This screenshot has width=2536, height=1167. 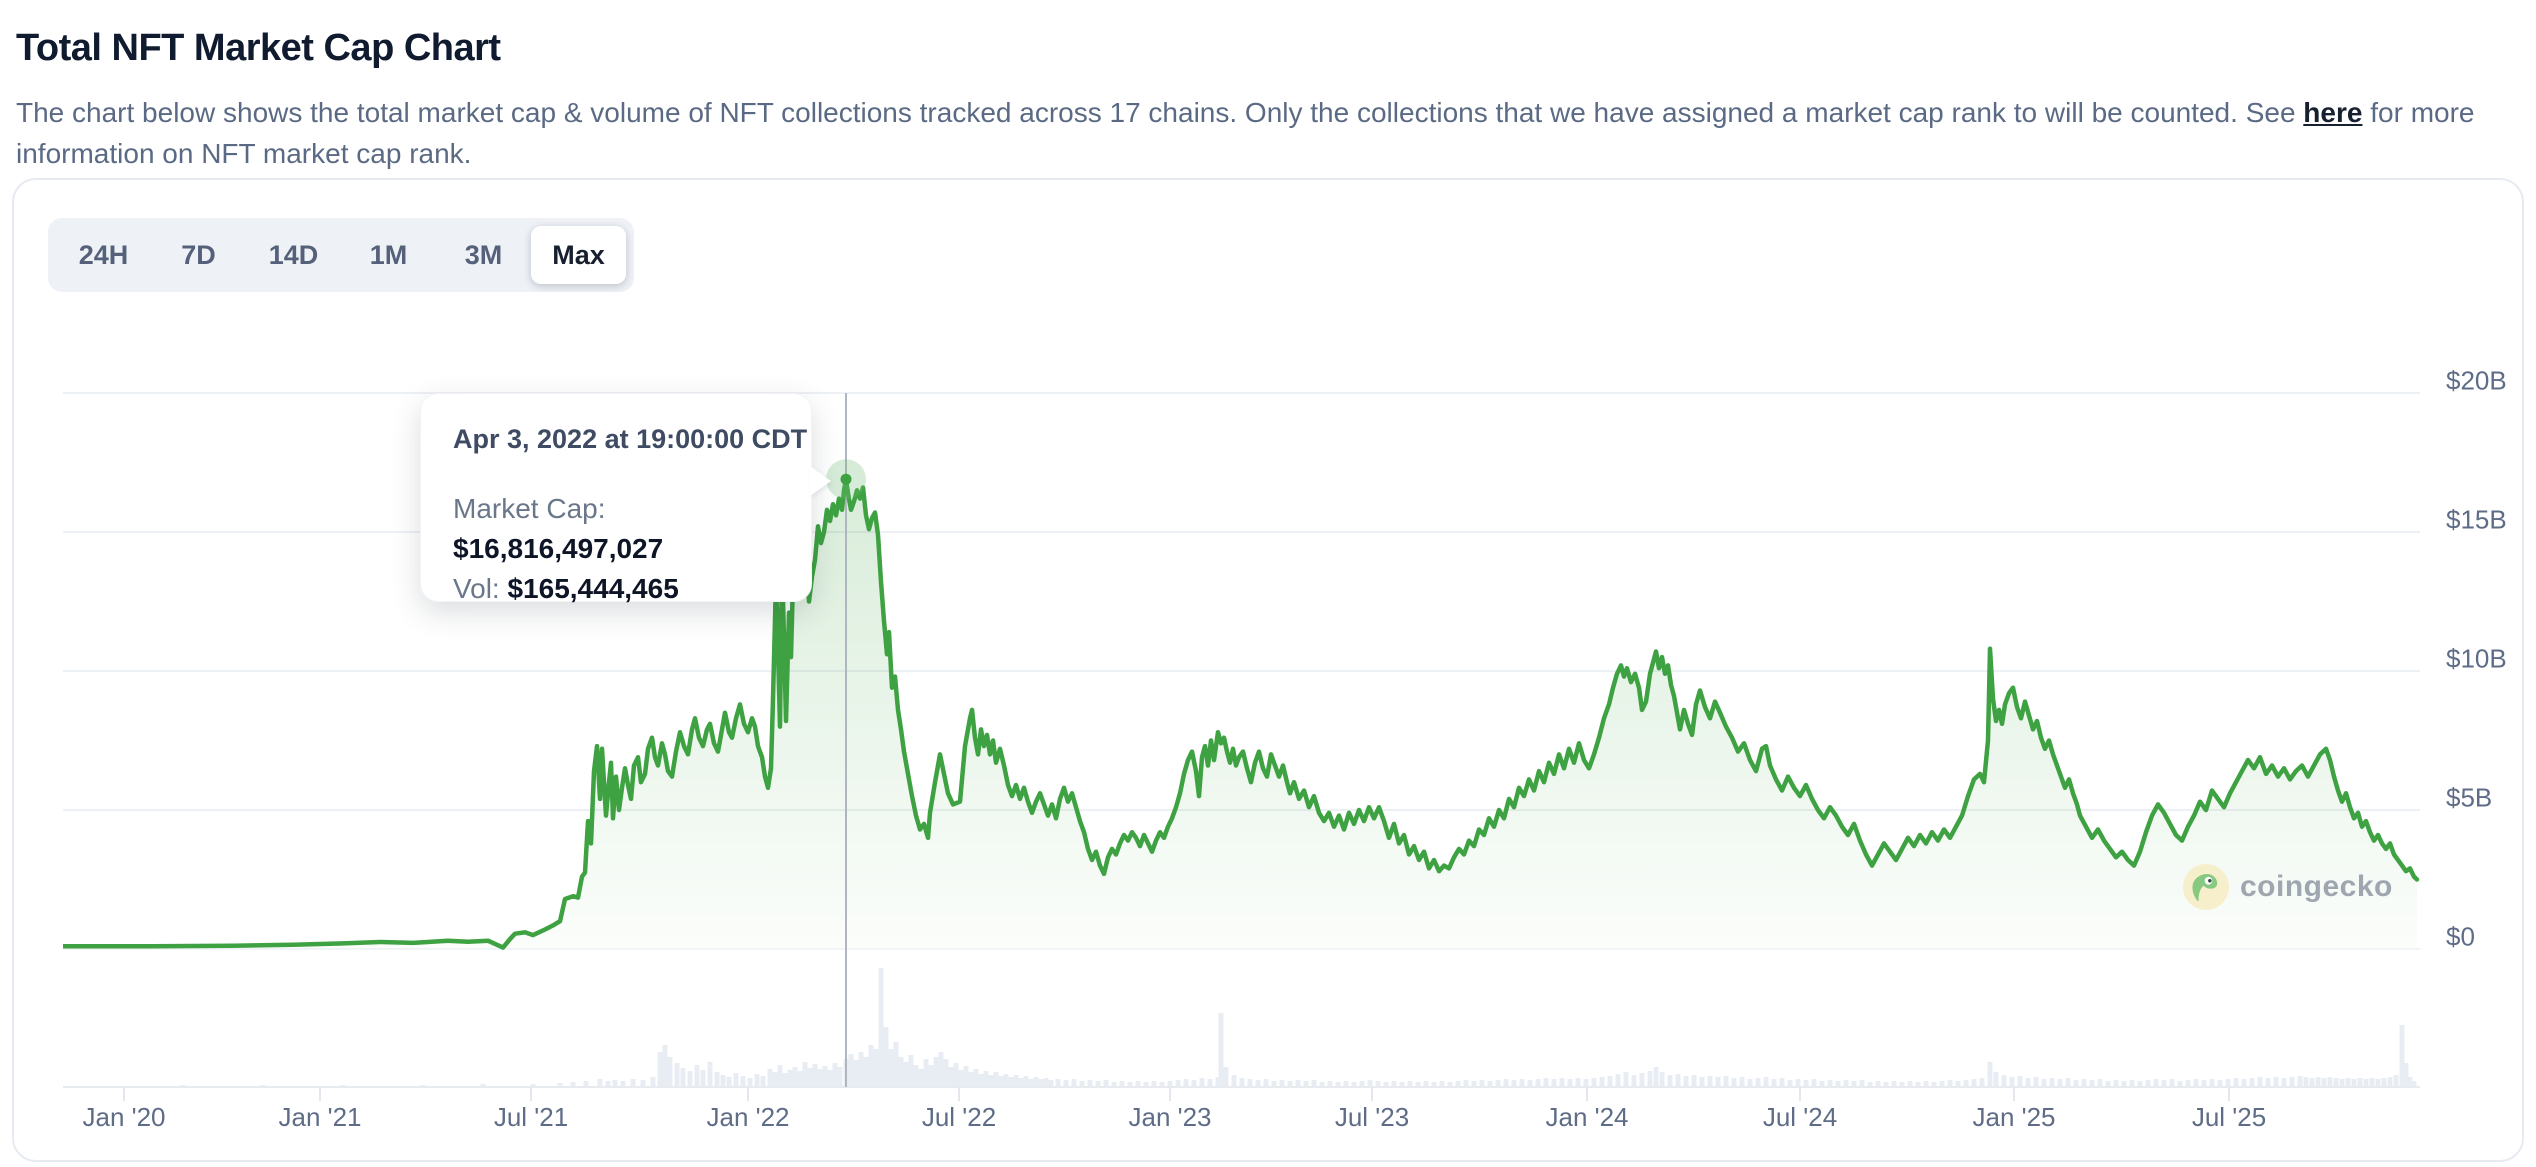 I want to click on tooltip-date: Apr 3, 2022 at 19:00:00 CDT, so click(x=630, y=439).